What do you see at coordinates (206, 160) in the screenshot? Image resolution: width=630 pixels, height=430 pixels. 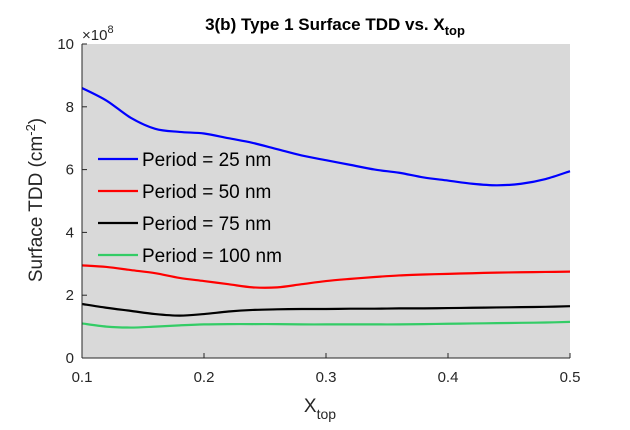 I see `legend-label-1: Period = 25 nm` at bounding box center [206, 160].